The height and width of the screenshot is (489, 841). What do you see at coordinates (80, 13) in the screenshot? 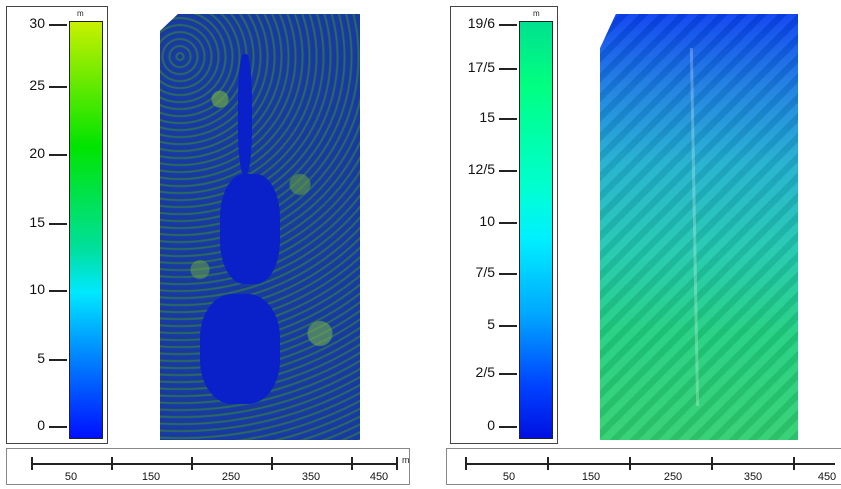
I see `left-legend-unit: m` at bounding box center [80, 13].